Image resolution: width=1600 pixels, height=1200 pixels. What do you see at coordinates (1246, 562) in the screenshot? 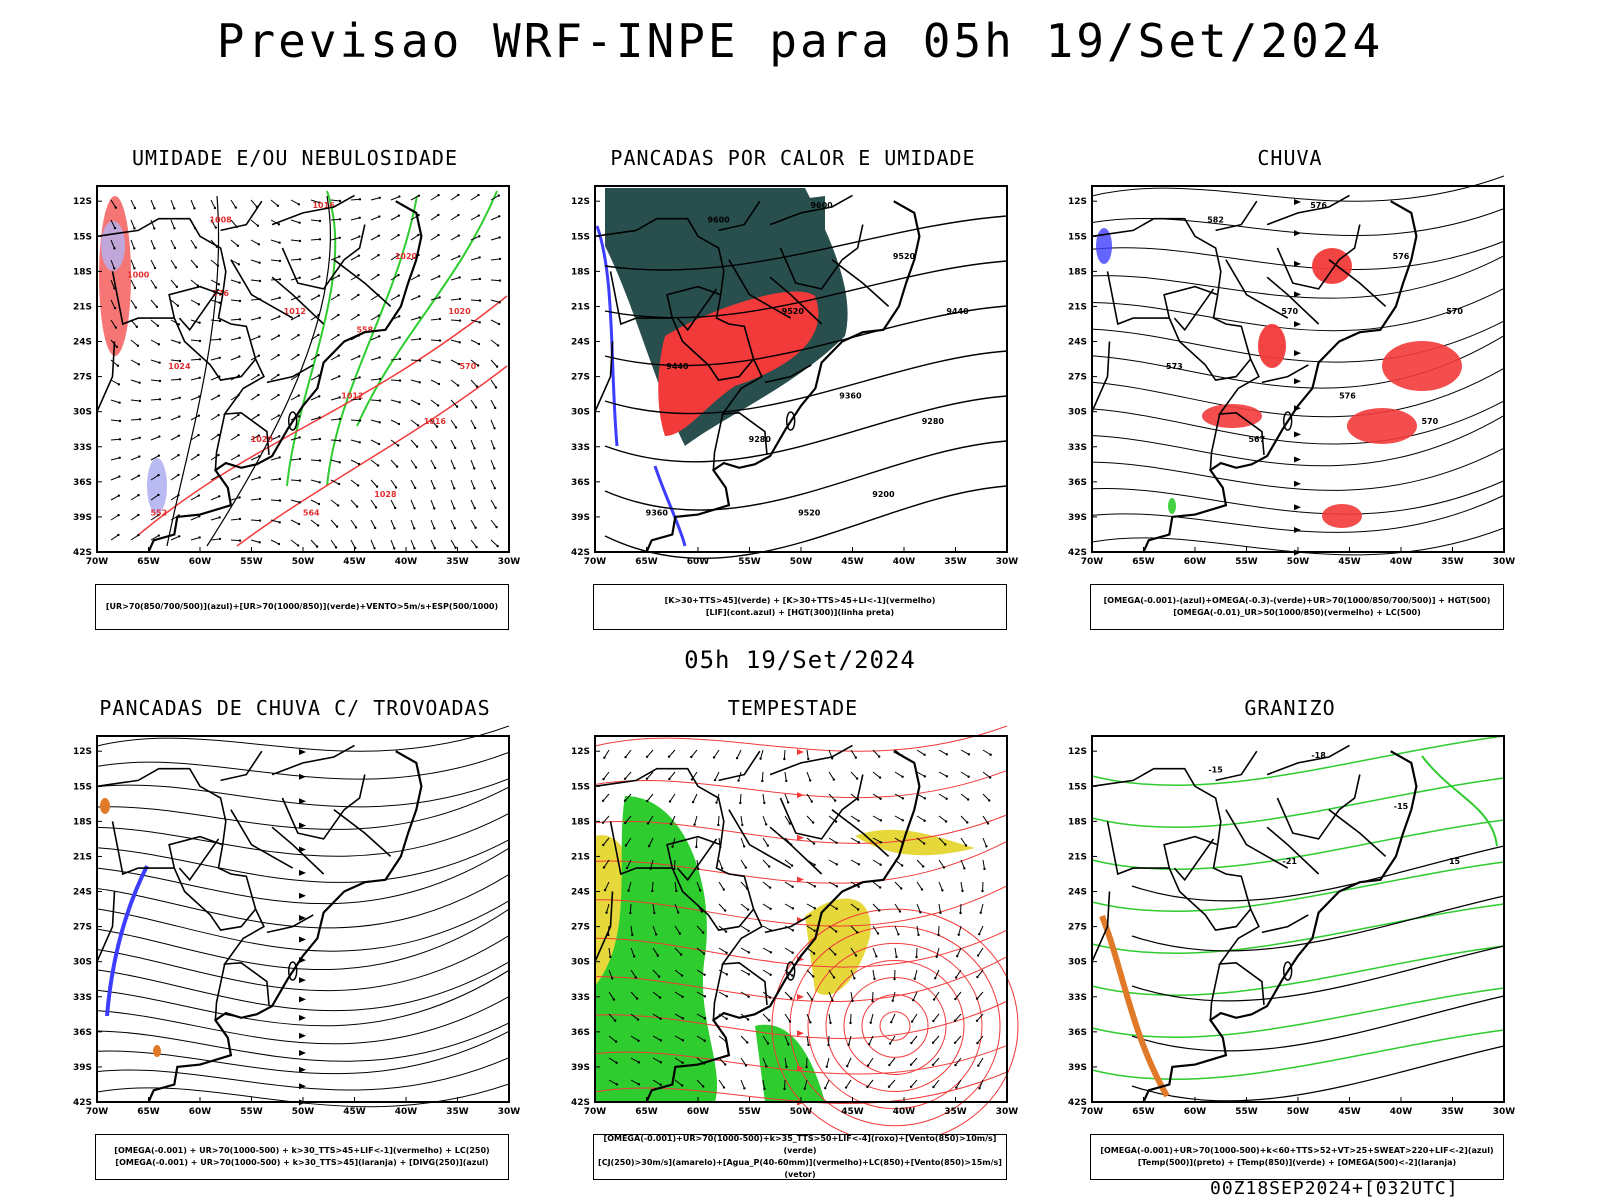
I see `lon-tick-label: 55W` at bounding box center [1246, 562].